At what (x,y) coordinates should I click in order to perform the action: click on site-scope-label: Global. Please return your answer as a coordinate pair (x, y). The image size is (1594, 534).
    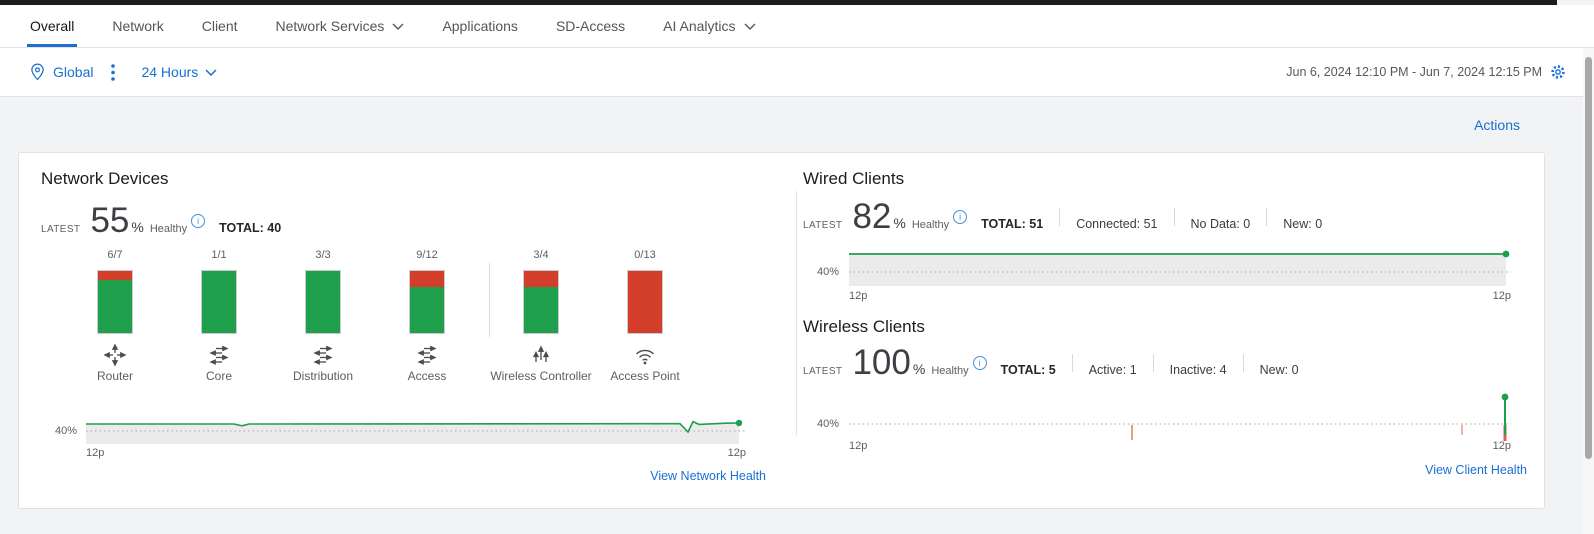
    Looking at the image, I should click on (73, 72).